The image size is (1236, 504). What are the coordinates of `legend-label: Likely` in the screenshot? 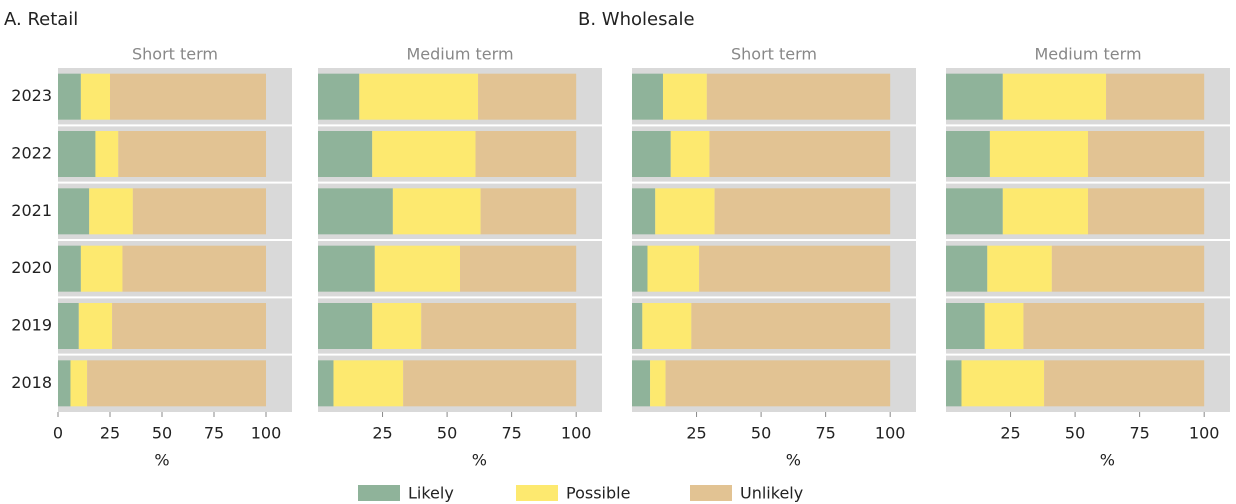 It's located at (431, 493).